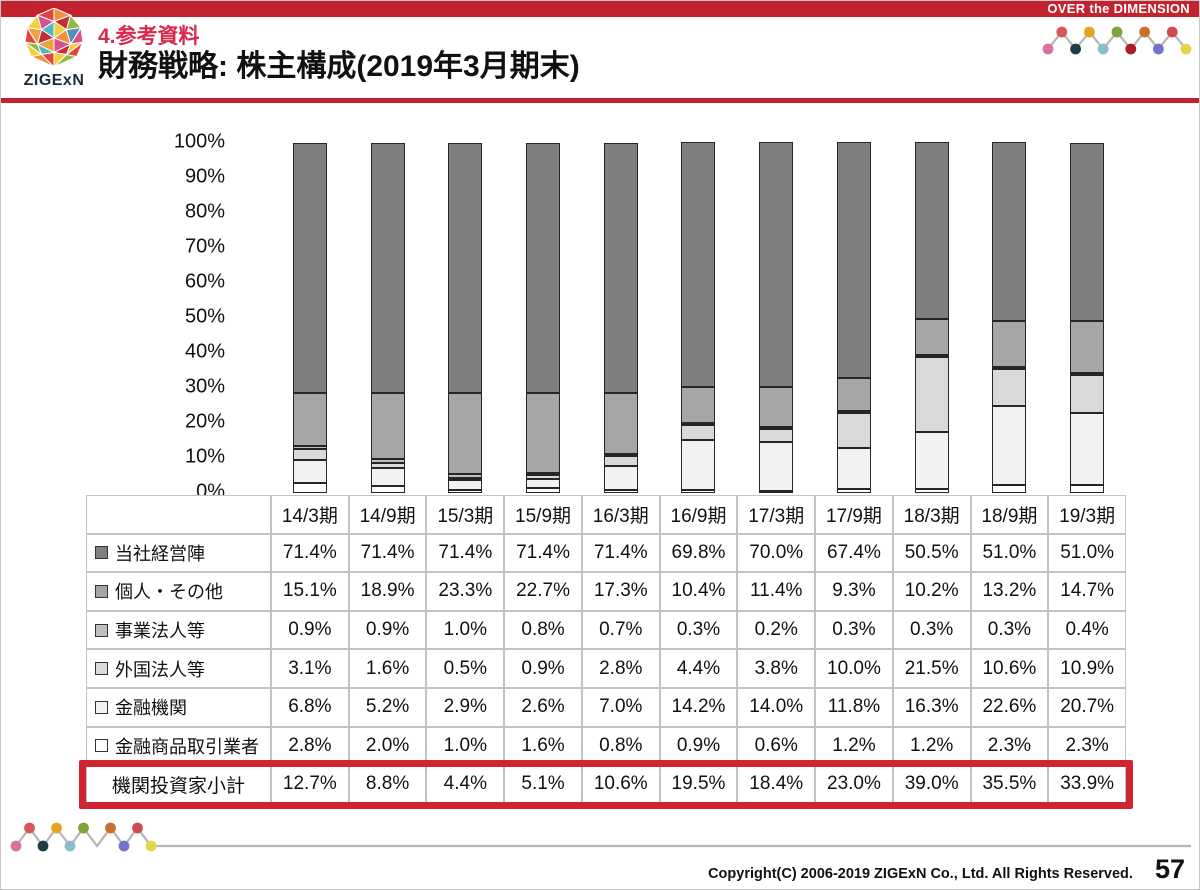  I want to click on table-header-cell: 15/3期, so click(465, 514).